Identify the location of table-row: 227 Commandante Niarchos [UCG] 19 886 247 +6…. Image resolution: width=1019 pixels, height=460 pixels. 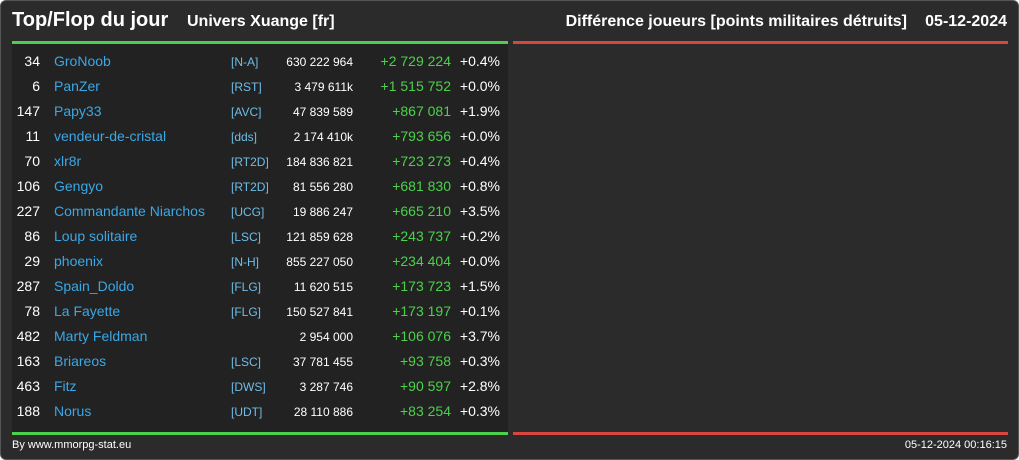
(260, 211).